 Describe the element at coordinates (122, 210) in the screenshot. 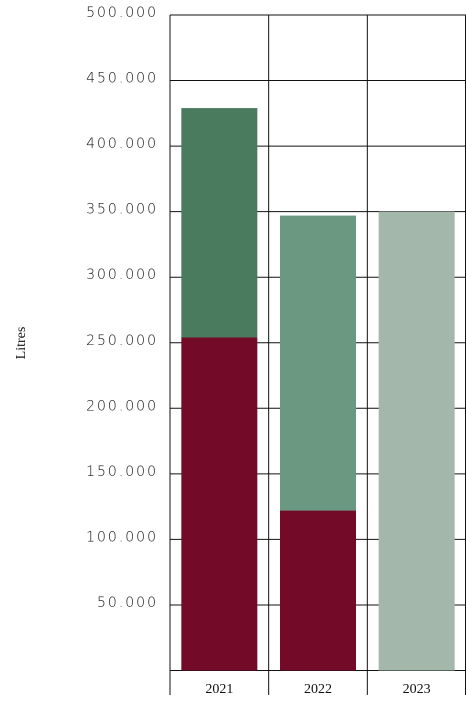

I see `y-tick-label: 350.000` at that location.